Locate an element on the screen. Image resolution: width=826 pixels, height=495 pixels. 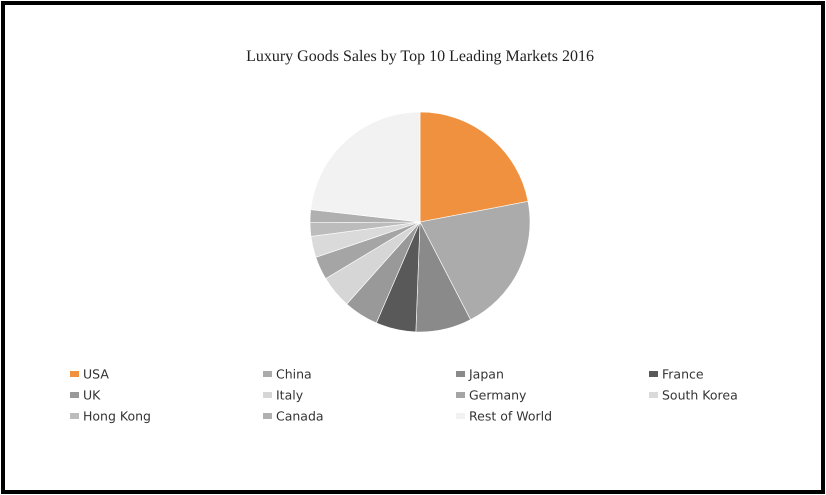
legend-label: Rest of World is located at coordinates (510, 416).